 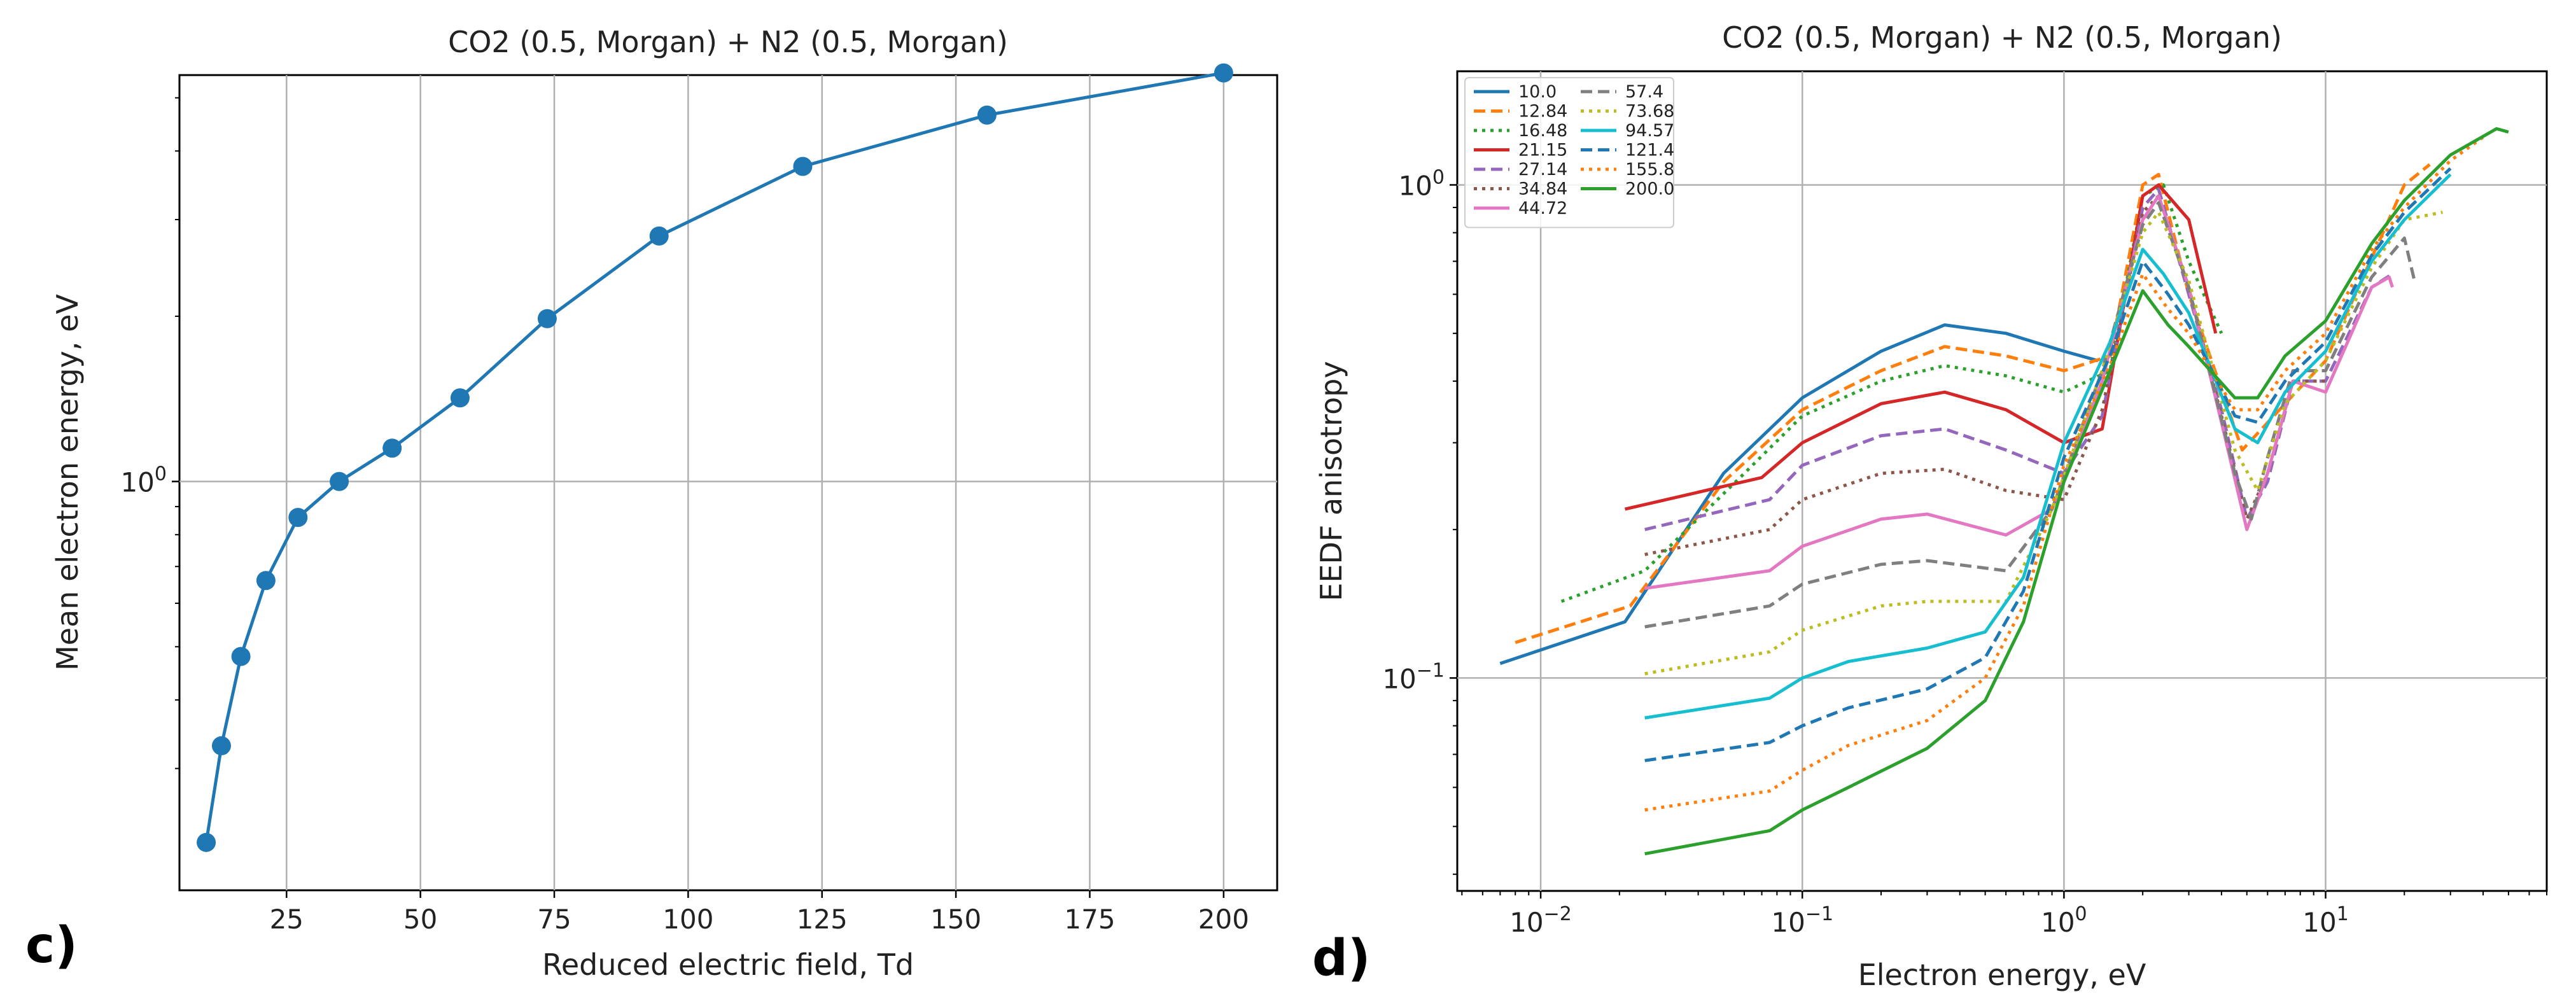 I want to click on chart-d-legend-label: 21.15, so click(x=1542, y=150).